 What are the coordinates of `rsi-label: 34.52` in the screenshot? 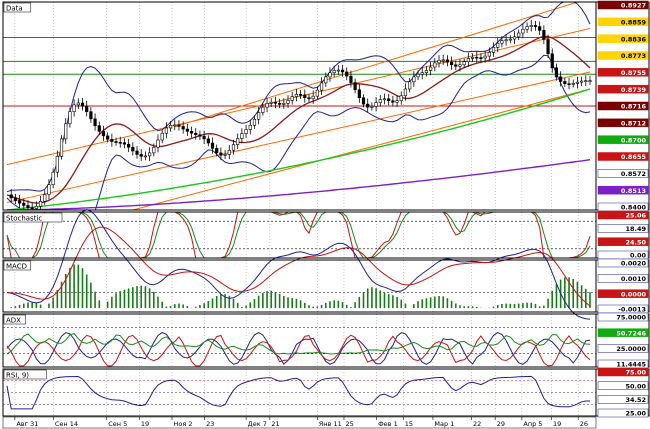 It's located at (635, 400).